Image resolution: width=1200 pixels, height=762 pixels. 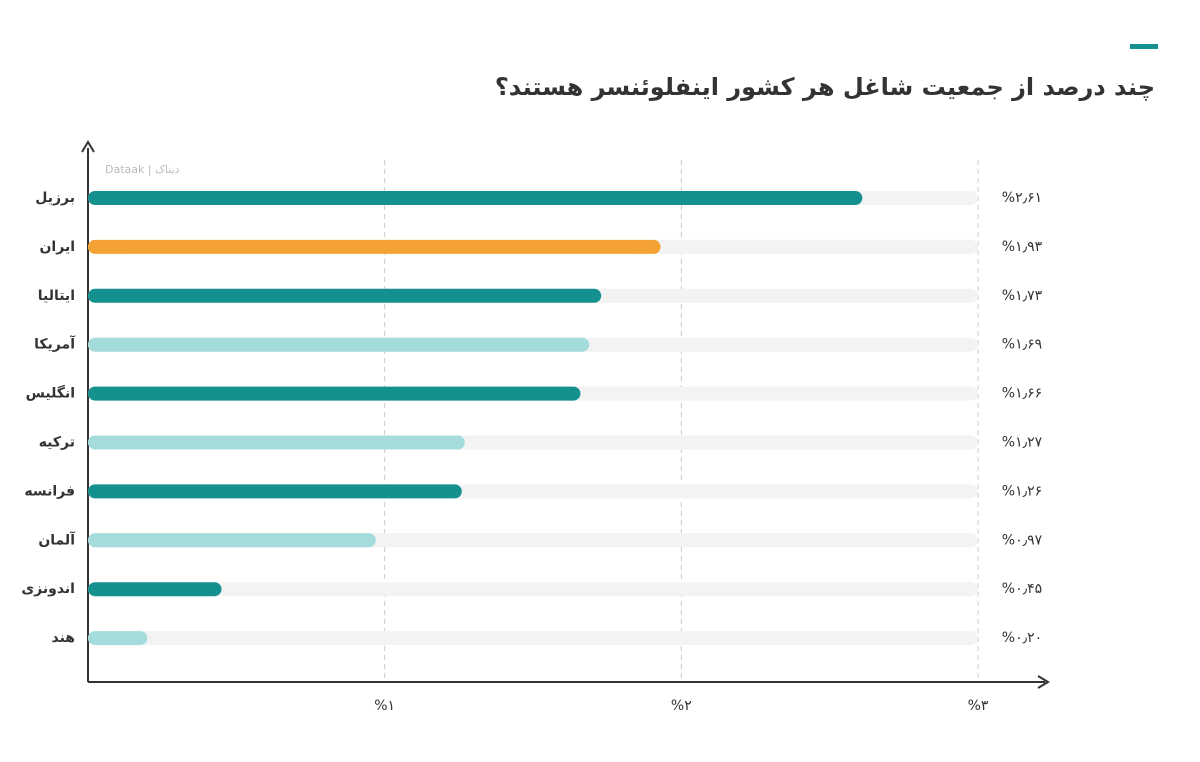 I want to click on y-tick-label: ایران, so click(x=57, y=247).